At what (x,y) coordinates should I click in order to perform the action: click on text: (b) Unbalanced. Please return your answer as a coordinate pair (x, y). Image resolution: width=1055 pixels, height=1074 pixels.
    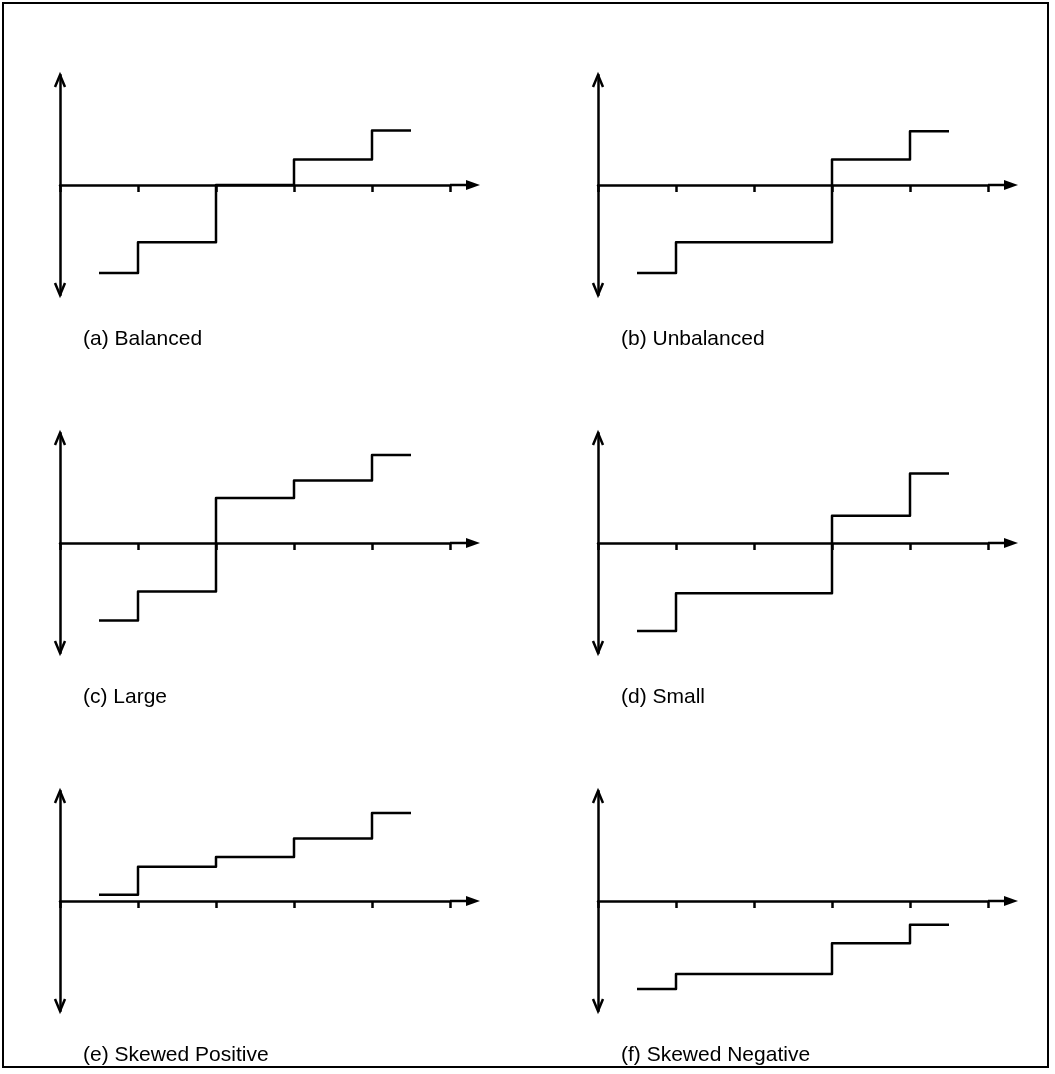
    Looking at the image, I should click on (693, 337).